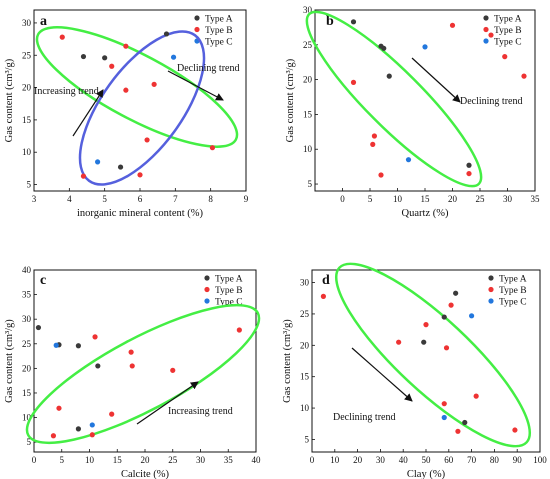 The width and height of the screenshot is (550, 479). I want to click on x-tick-label: 8, so click(210, 199).